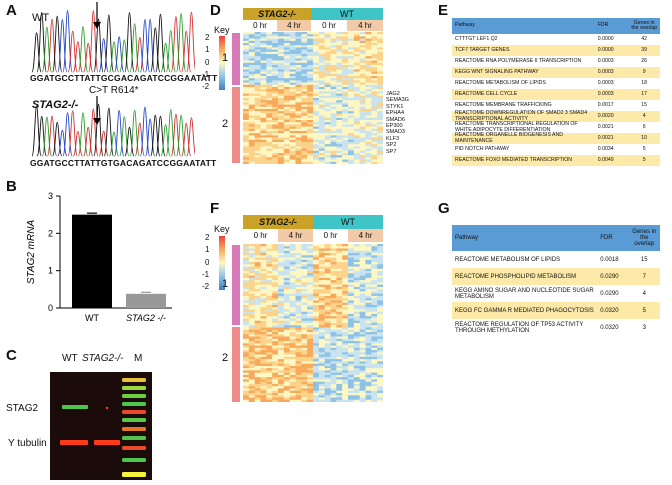 The height and width of the screenshot is (485, 672). Describe the element at coordinates (114, 90) in the screenshot. I see `mutation-label: C>T R614*` at that location.